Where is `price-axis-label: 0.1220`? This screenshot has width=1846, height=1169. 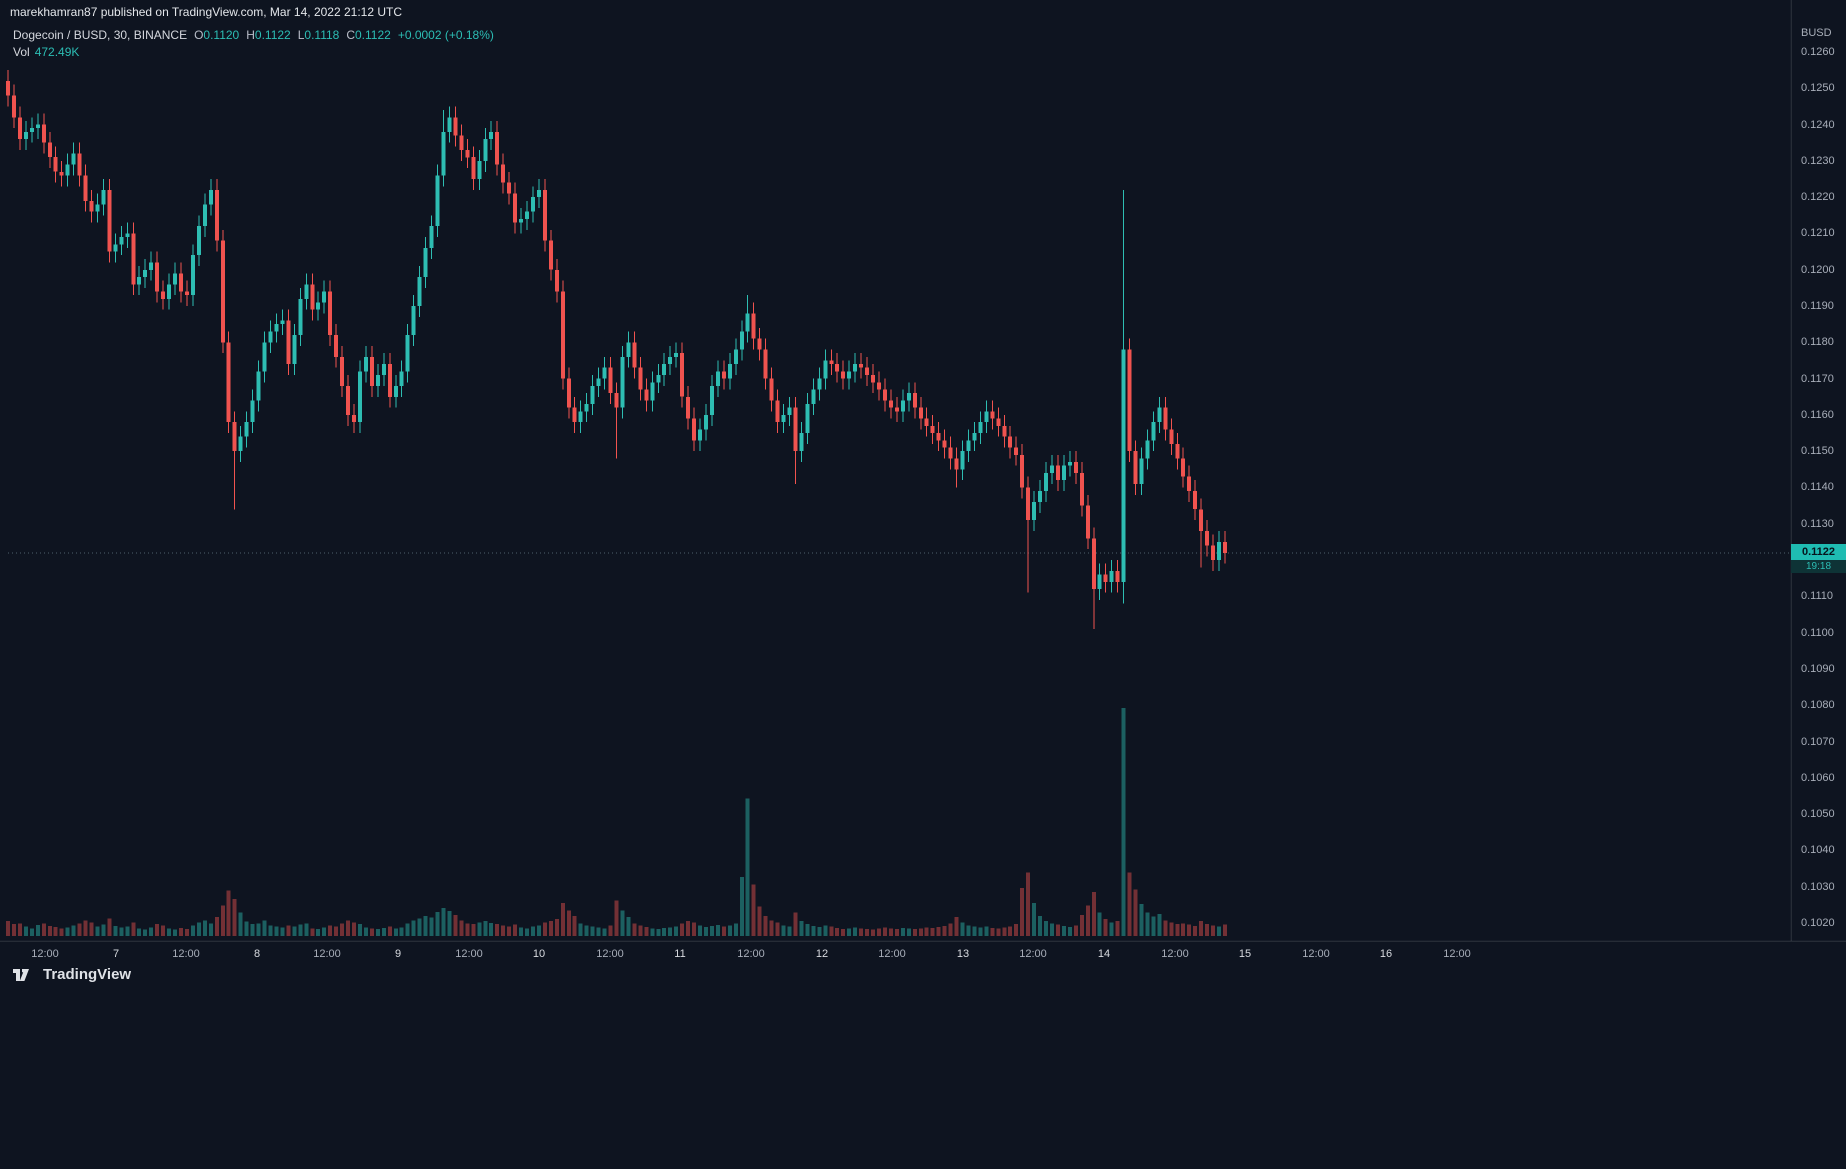 price-axis-label: 0.1220 is located at coordinates (1818, 197).